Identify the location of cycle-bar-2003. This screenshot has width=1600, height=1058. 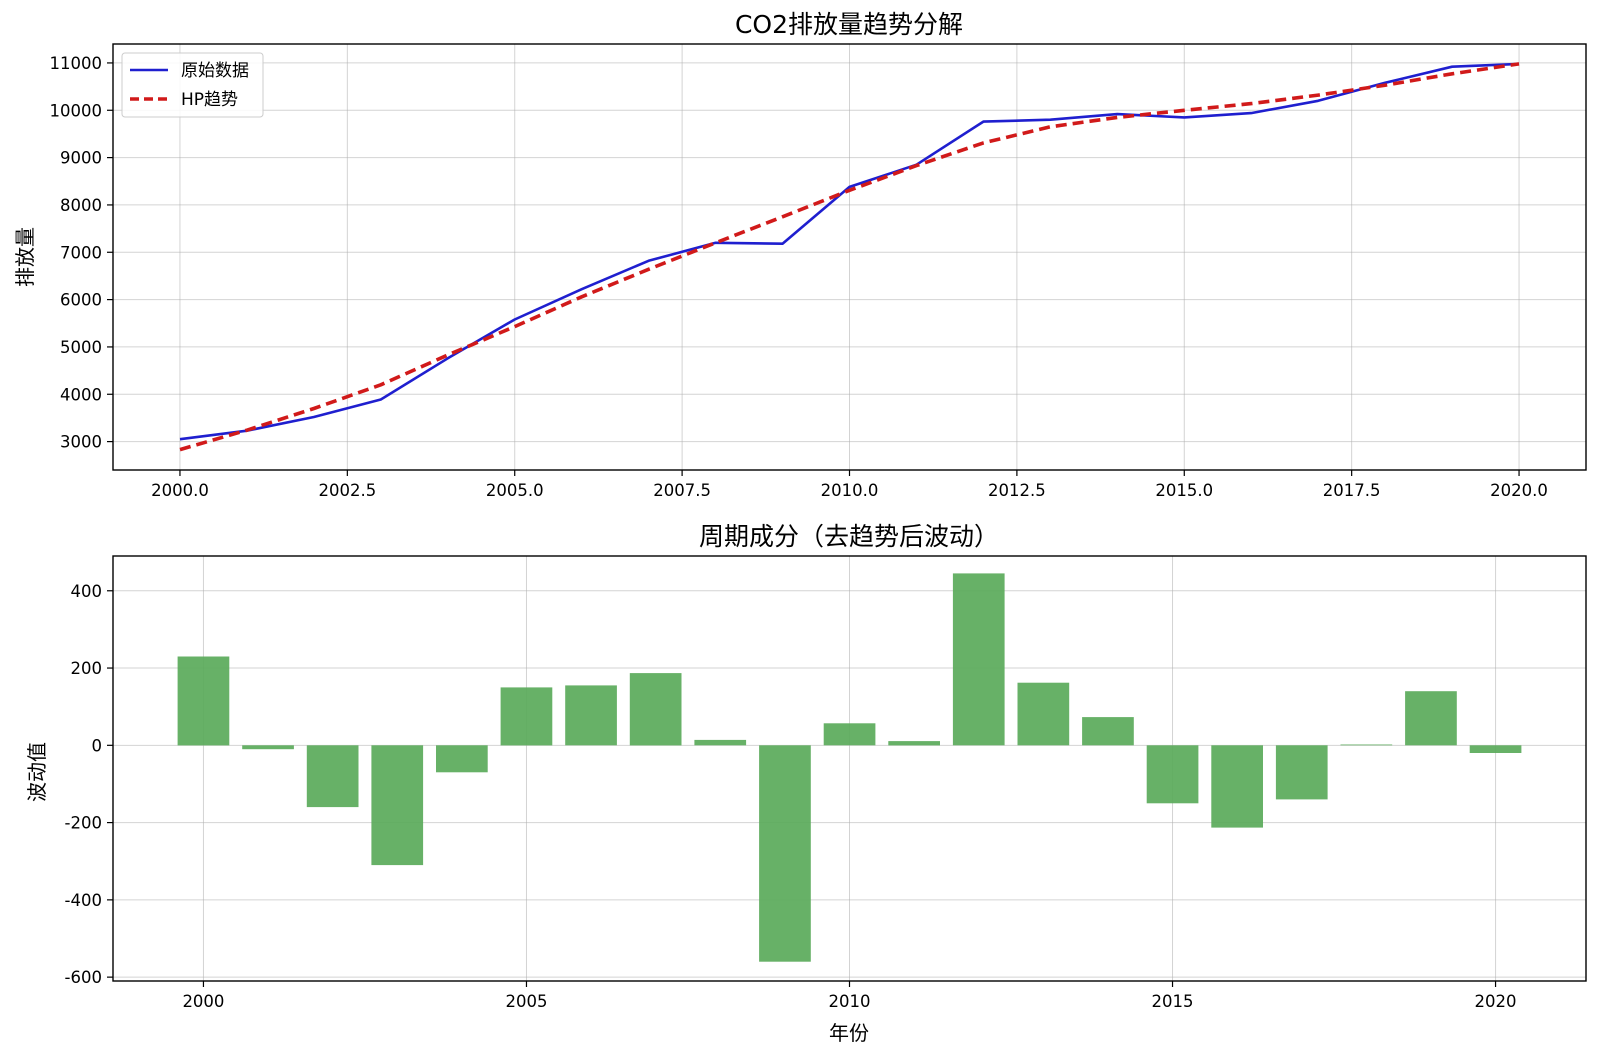
(397, 805).